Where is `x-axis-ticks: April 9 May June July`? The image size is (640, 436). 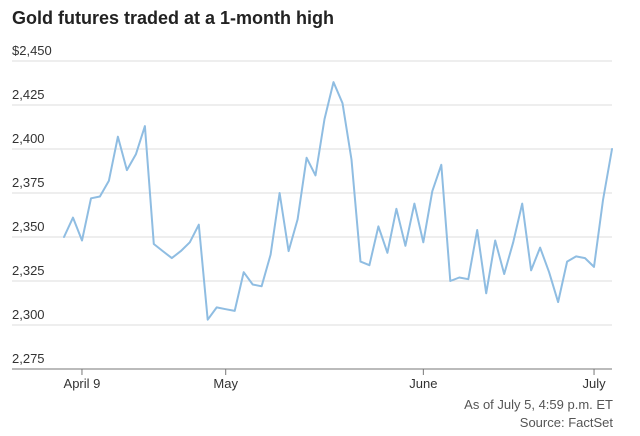
x-axis-ticks: April 9 May June July is located at coordinates (335, 380).